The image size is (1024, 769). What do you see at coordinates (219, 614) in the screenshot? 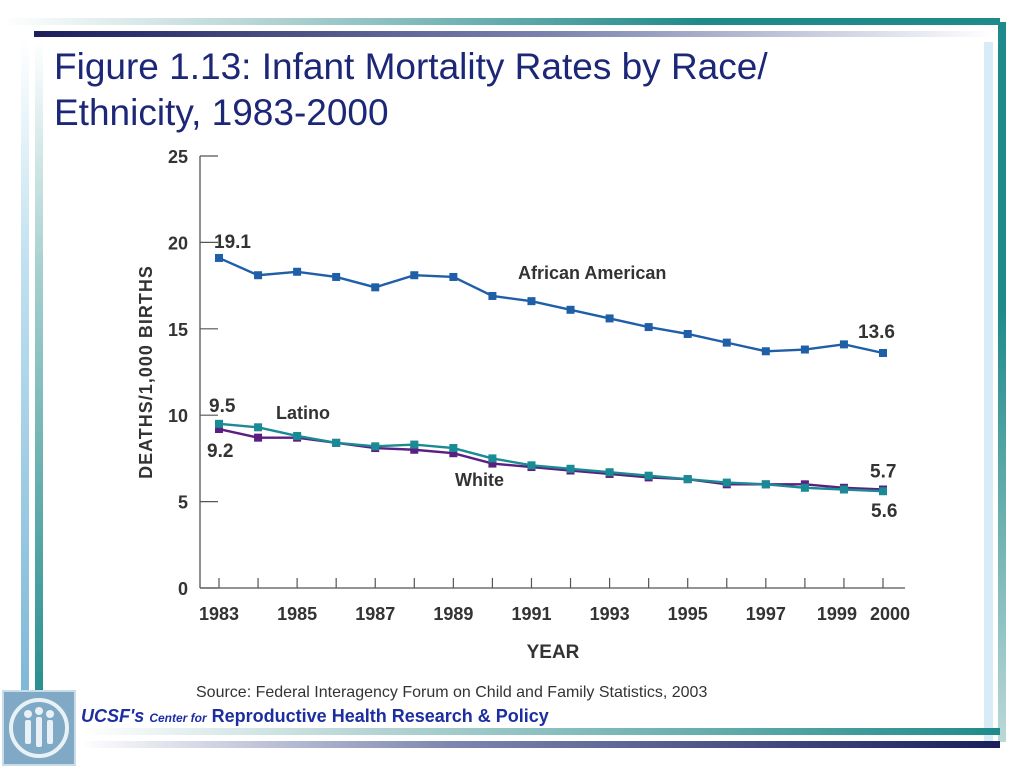
I see `x-tick-label: 1983` at bounding box center [219, 614].